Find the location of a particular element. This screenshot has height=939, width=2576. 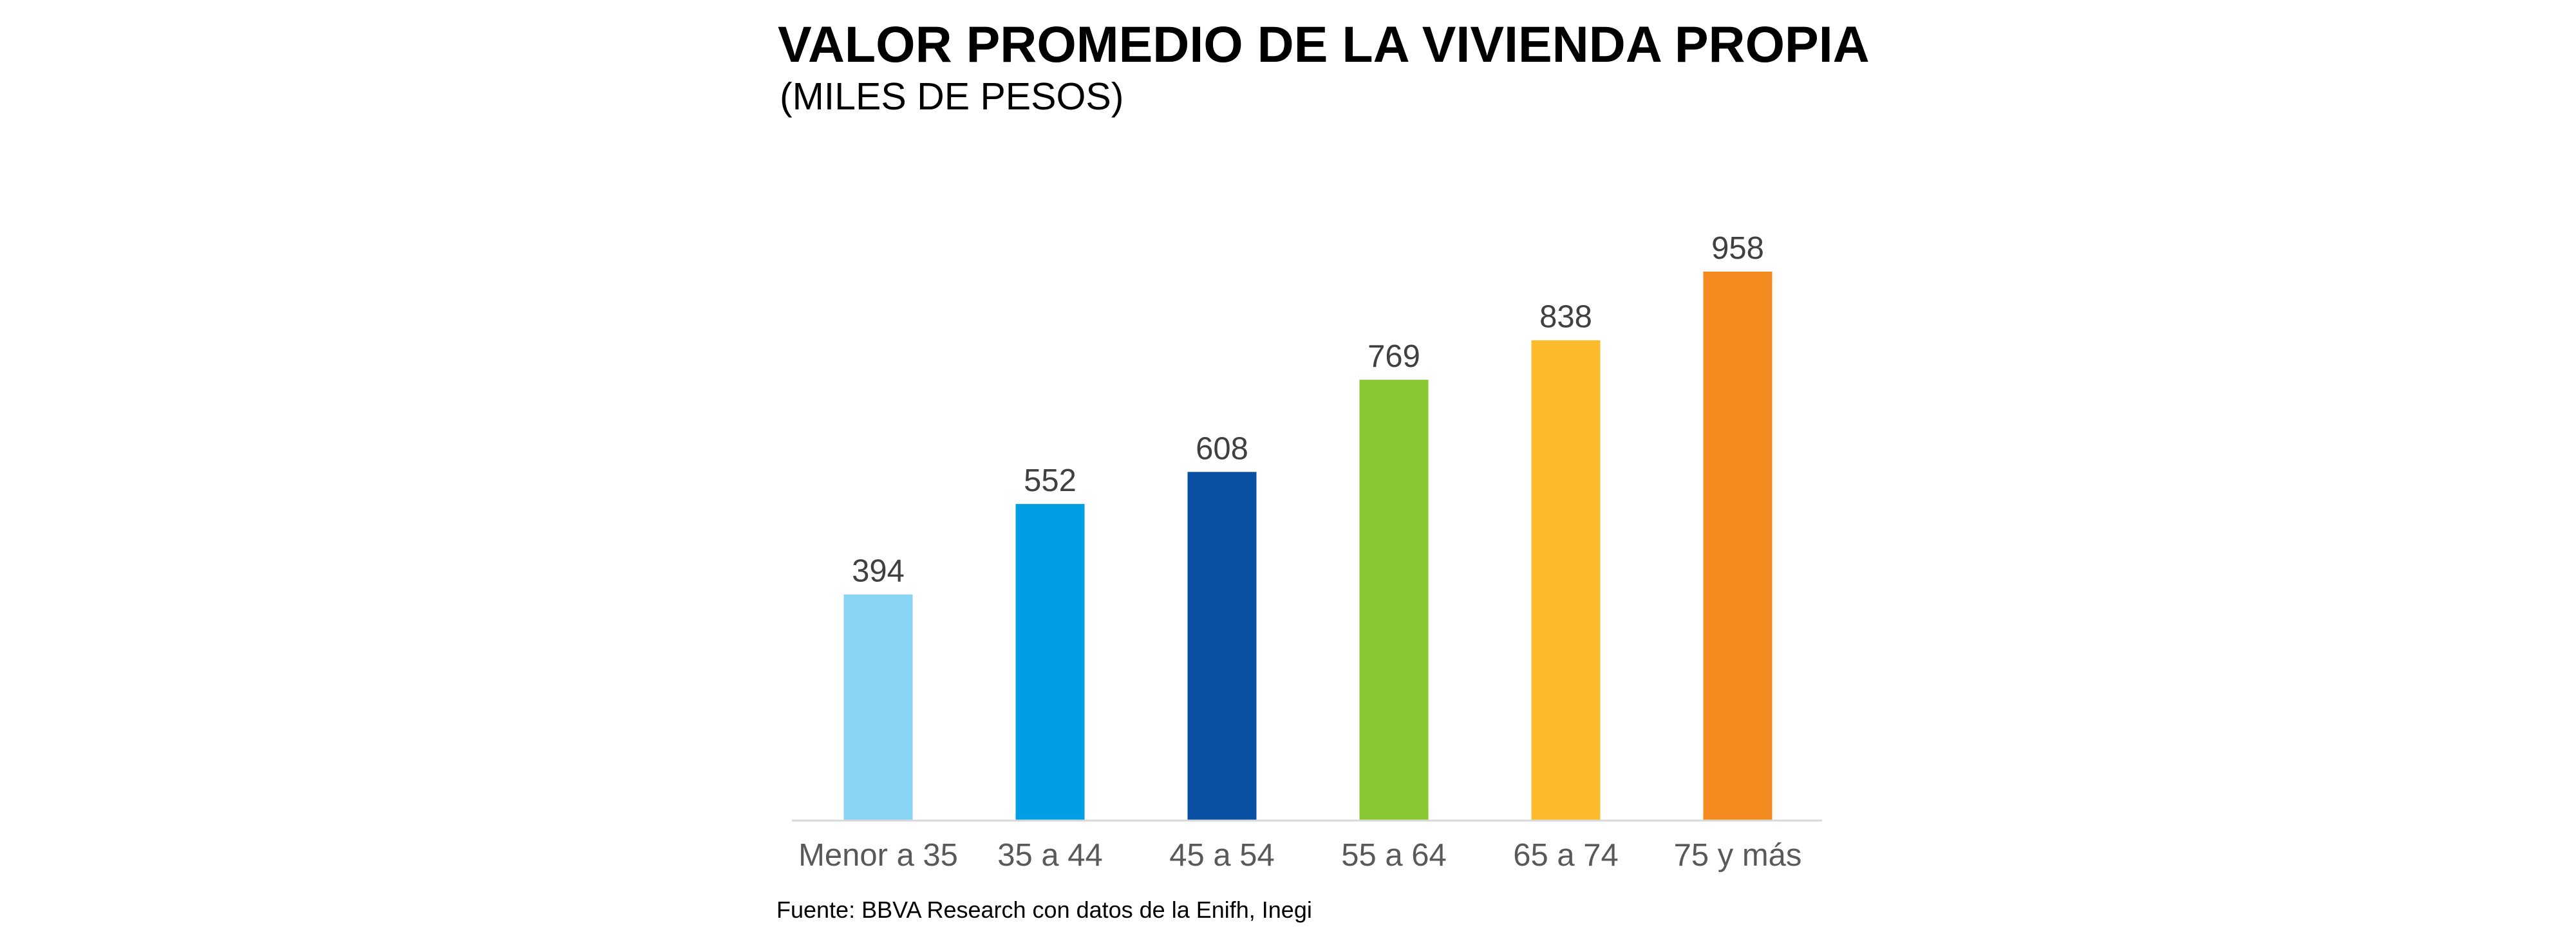

category-label: 55 a 64 is located at coordinates (1394, 855).